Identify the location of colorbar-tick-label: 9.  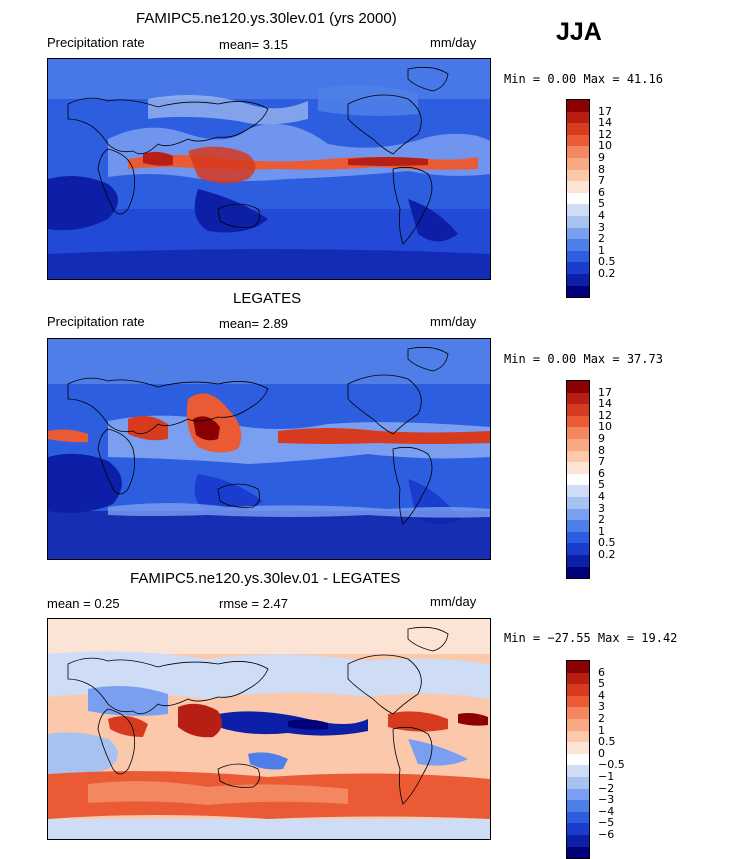
(601, 157).